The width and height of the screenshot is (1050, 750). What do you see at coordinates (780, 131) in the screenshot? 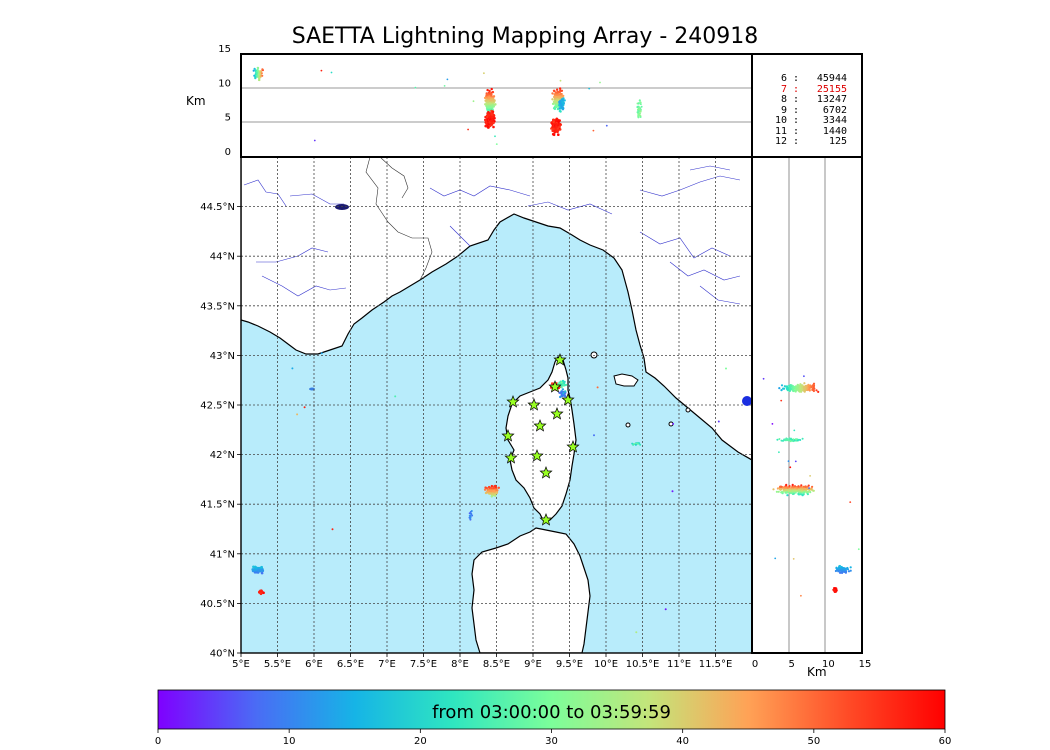
I see `station-id: 11` at bounding box center [780, 131].